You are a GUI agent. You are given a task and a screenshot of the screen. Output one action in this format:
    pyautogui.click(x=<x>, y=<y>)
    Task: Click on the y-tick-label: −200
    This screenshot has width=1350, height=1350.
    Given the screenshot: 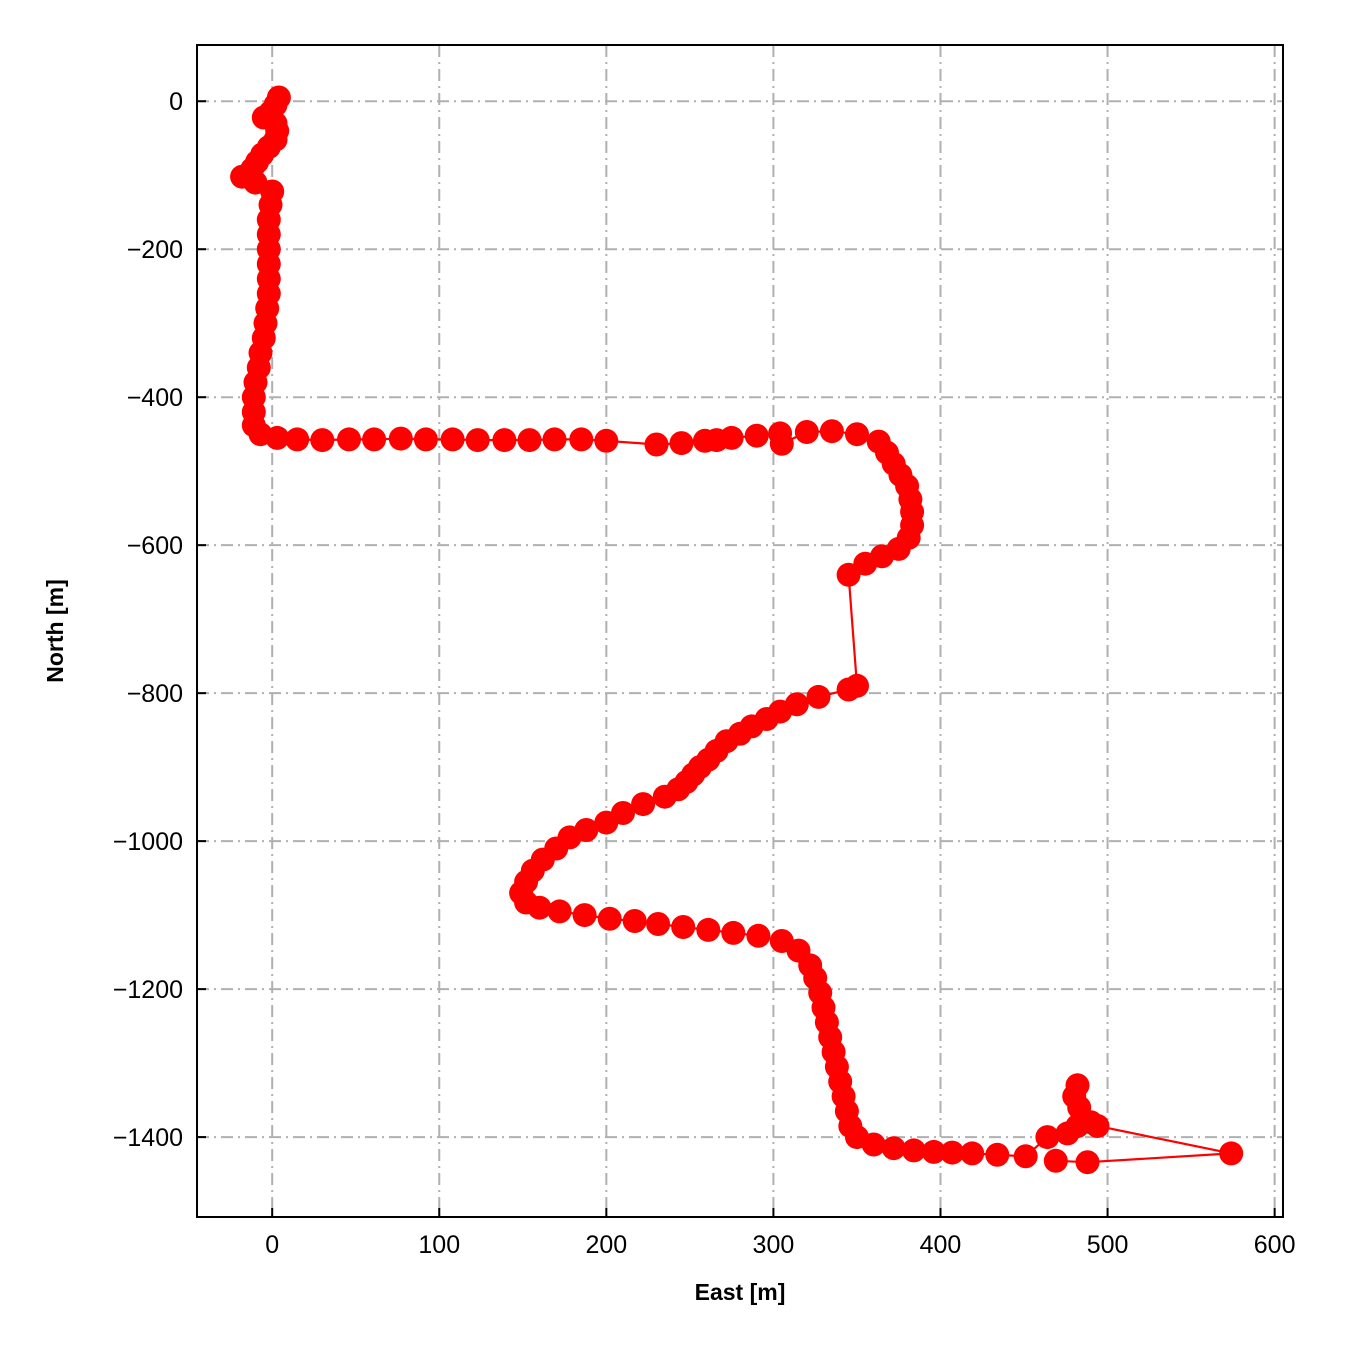 What is the action you would take?
    pyautogui.click(x=155, y=250)
    